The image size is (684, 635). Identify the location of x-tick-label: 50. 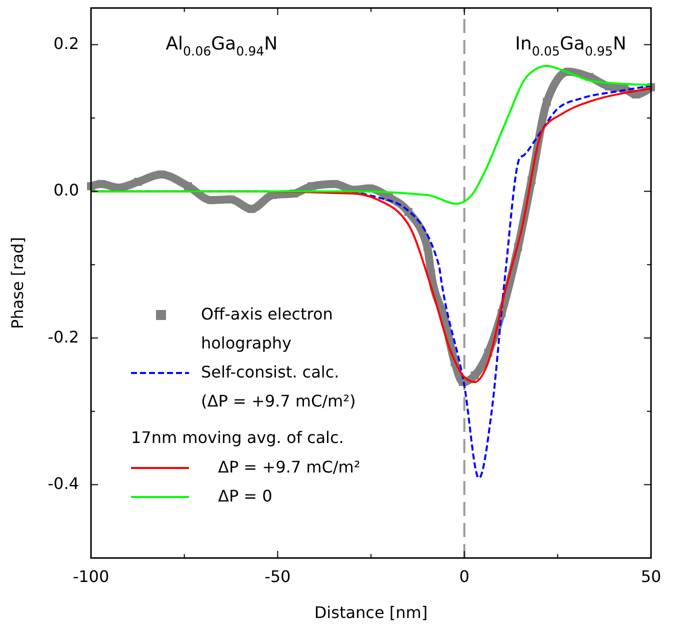
(651, 576).